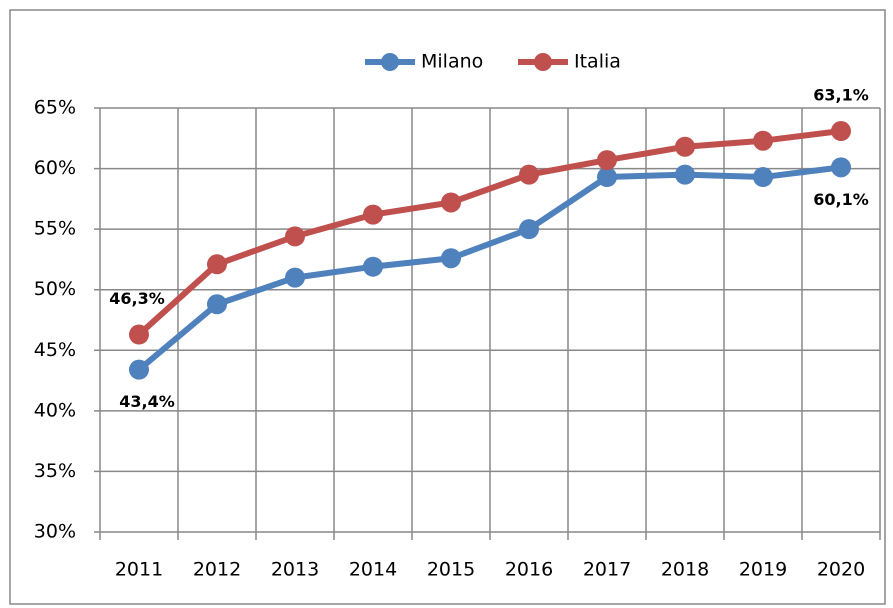  Describe the element at coordinates (451, 570) in the screenshot. I see `x-tick-label: 2015` at that location.